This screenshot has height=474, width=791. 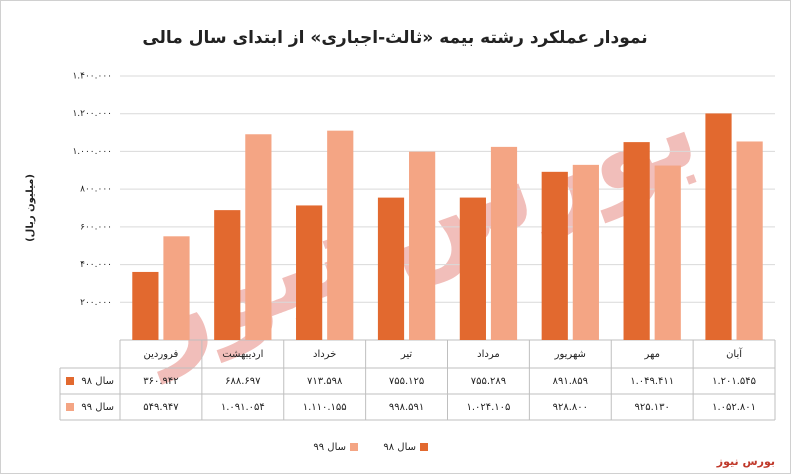 I want to click on table-value: ۵۴۹.۹۴۷, so click(x=161, y=407).